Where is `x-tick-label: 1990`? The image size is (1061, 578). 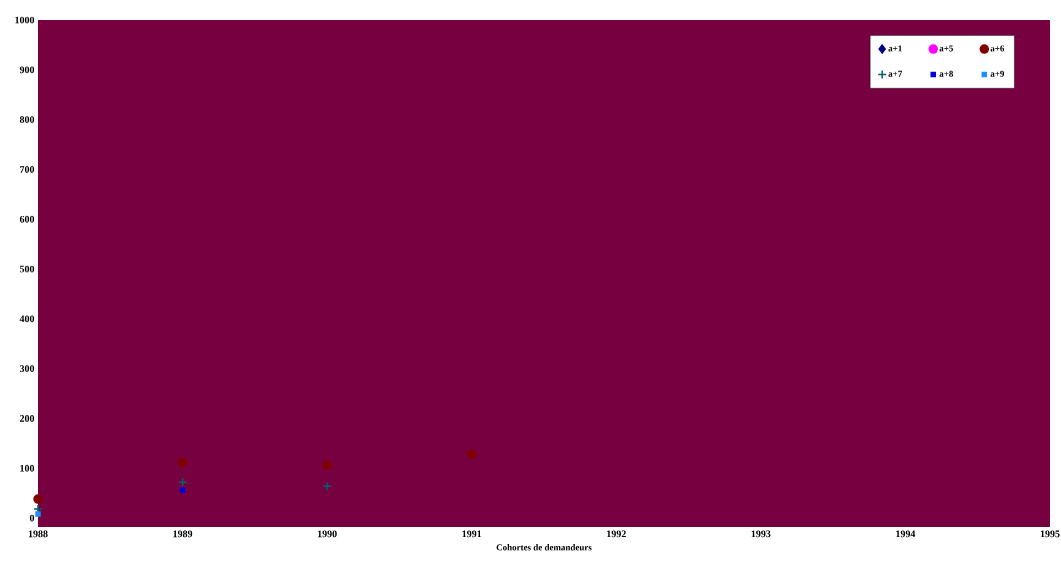
x-tick-label: 1990 is located at coordinates (327, 534).